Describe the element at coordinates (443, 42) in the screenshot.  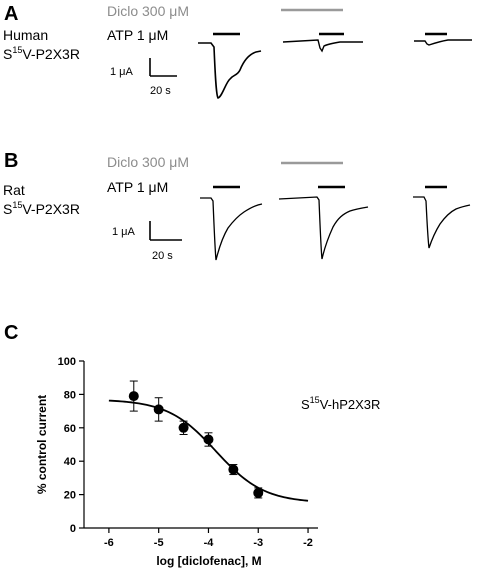
I see `trace-a-washout` at that location.